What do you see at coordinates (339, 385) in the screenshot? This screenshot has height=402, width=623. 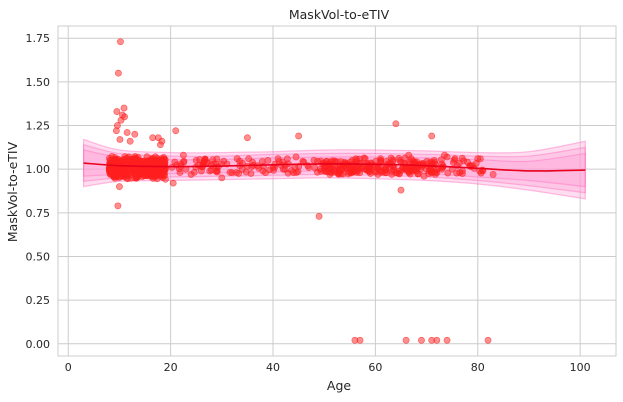 I see `x-axis-label: Age` at bounding box center [339, 385].